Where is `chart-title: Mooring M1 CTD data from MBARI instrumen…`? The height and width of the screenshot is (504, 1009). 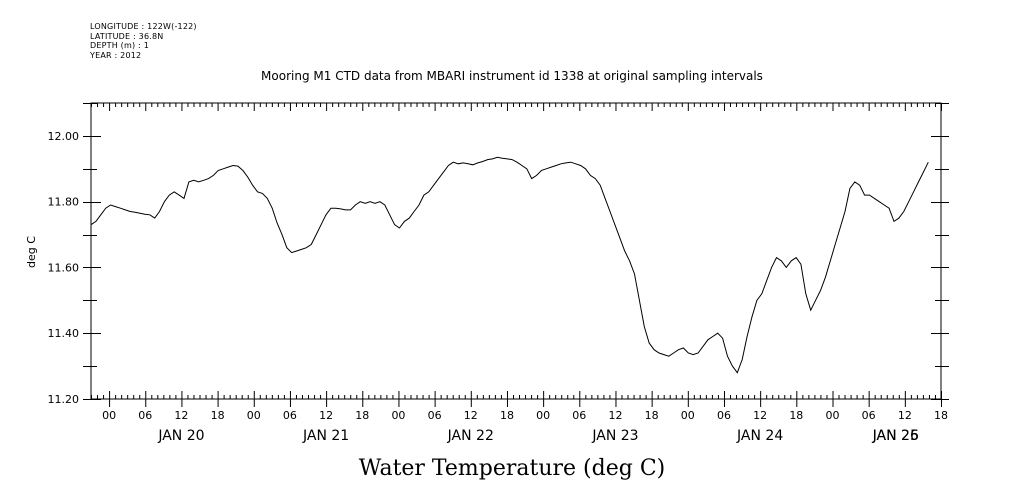 chart-title: Mooring M1 CTD data from MBARI instrumen… is located at coordinates (512, 76).